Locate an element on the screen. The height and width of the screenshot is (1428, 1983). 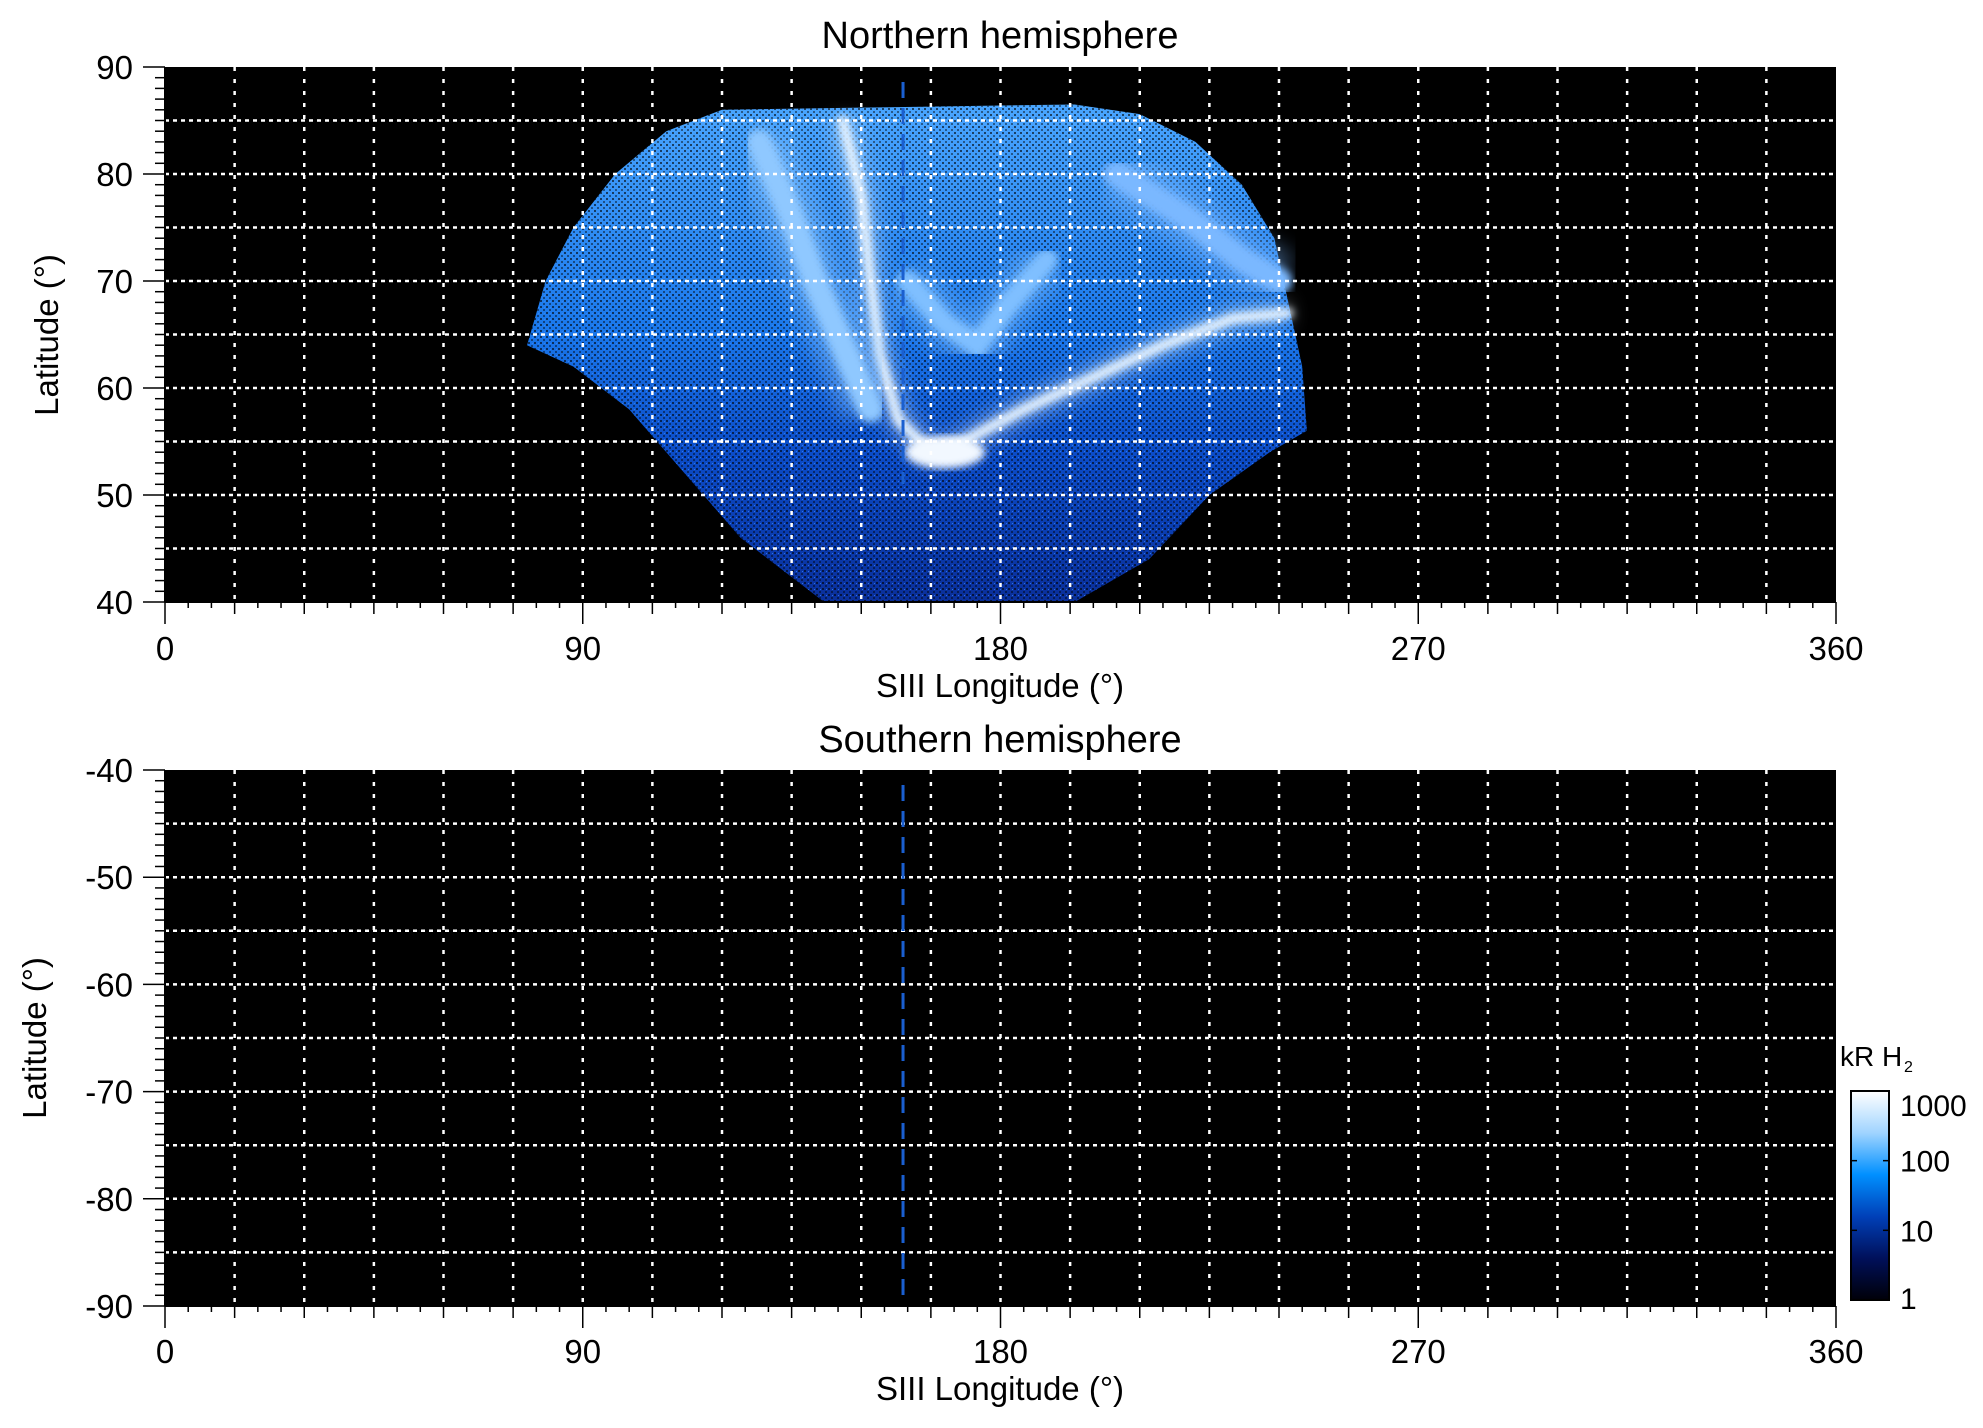
colorbar-gradient is located at coordinates (1870, 1195).